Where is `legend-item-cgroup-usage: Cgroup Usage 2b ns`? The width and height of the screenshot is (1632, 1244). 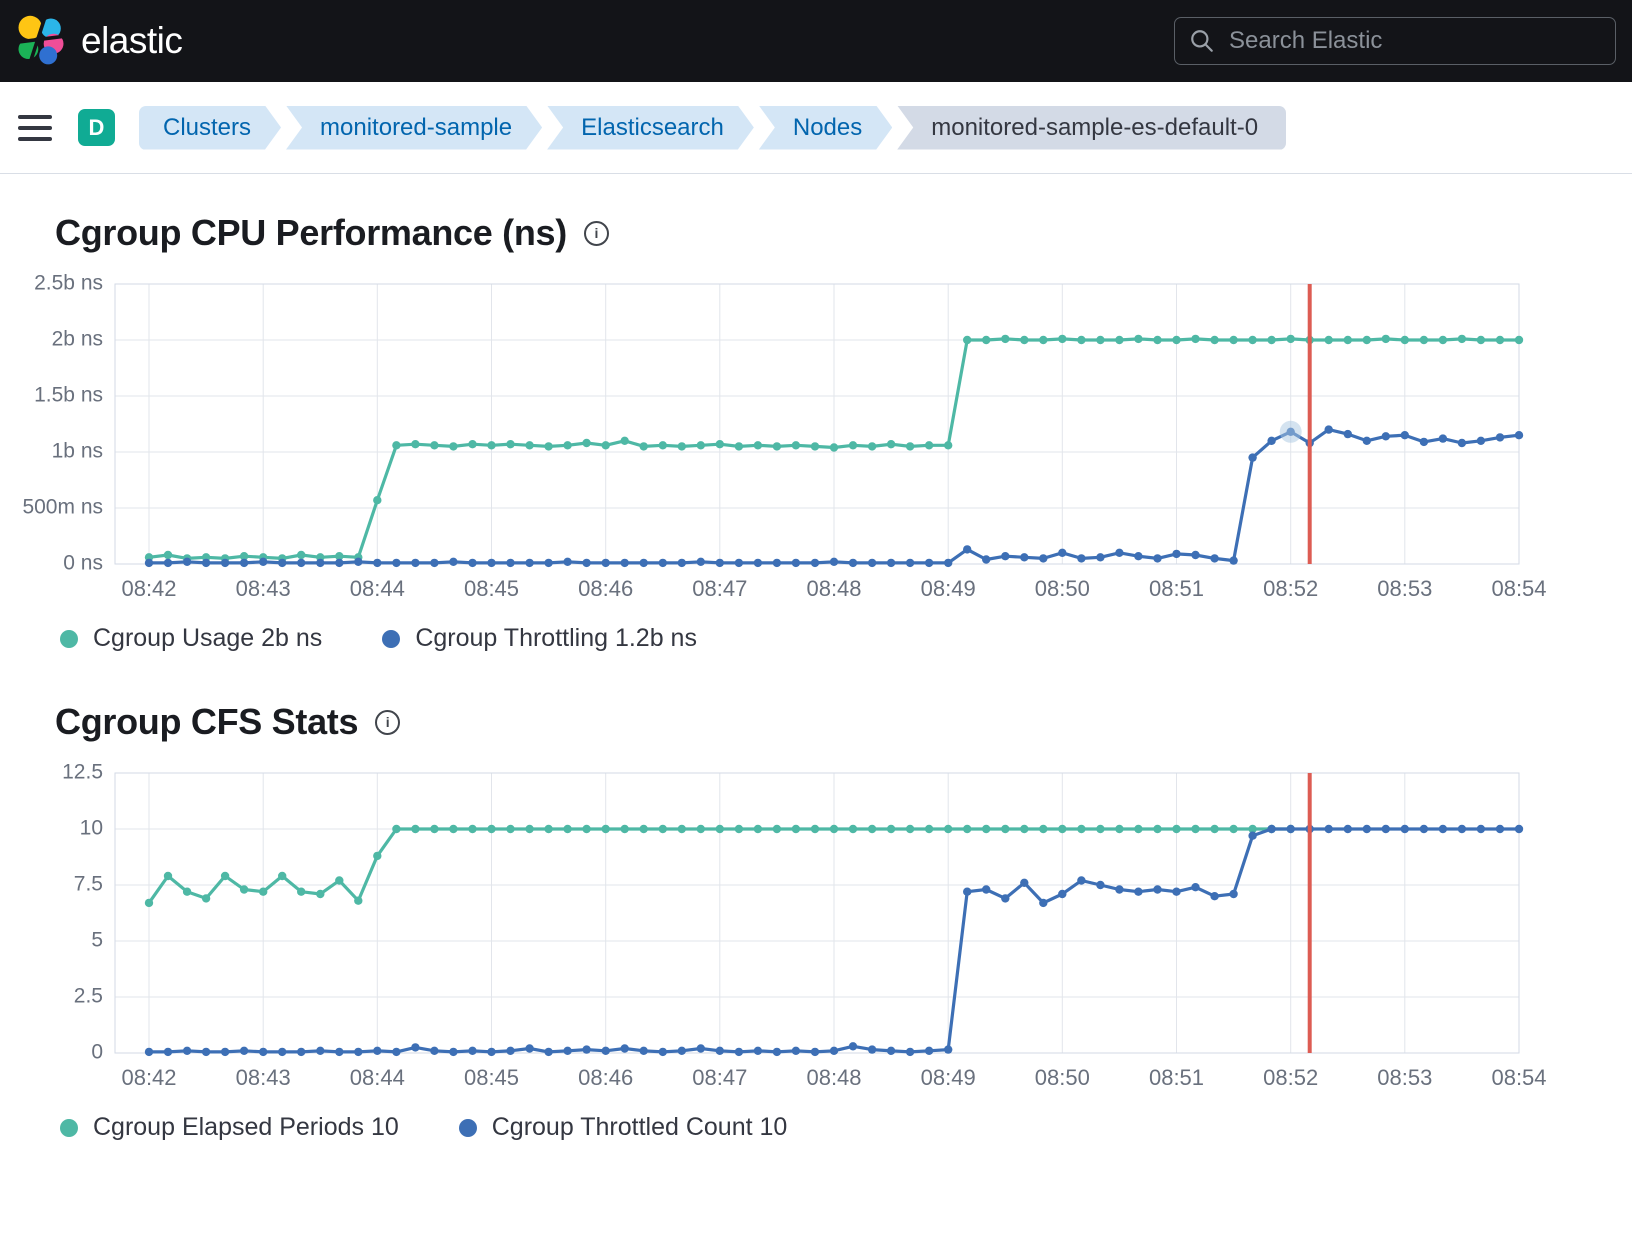
legend-item-cgroup-usage: Cgroup Usage 2b ns is located at coordinates (191, 638).